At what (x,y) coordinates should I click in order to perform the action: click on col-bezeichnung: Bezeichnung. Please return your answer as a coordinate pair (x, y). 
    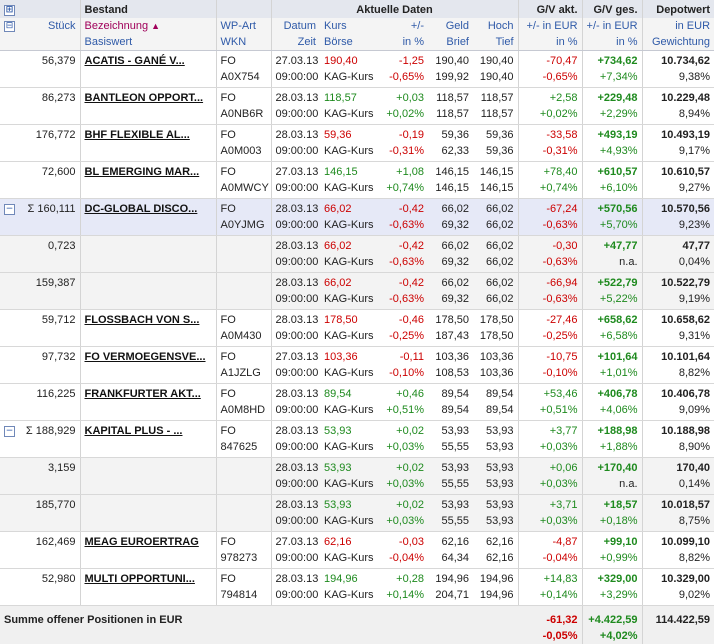
    Looking at the image, I should click on (117, 26).